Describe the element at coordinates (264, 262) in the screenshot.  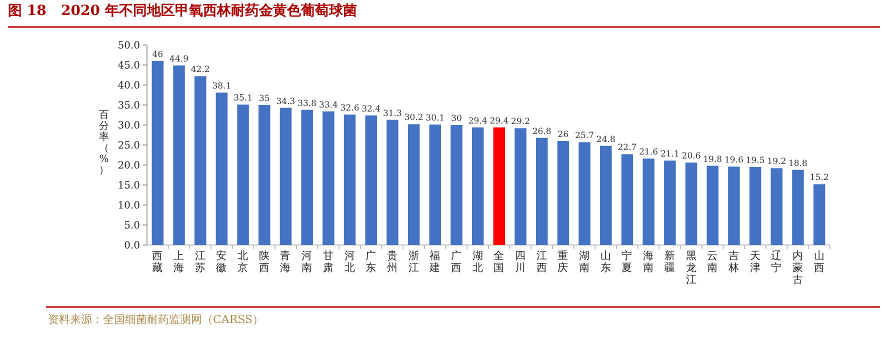
I see `x-tick-label: 陕西` at that location.